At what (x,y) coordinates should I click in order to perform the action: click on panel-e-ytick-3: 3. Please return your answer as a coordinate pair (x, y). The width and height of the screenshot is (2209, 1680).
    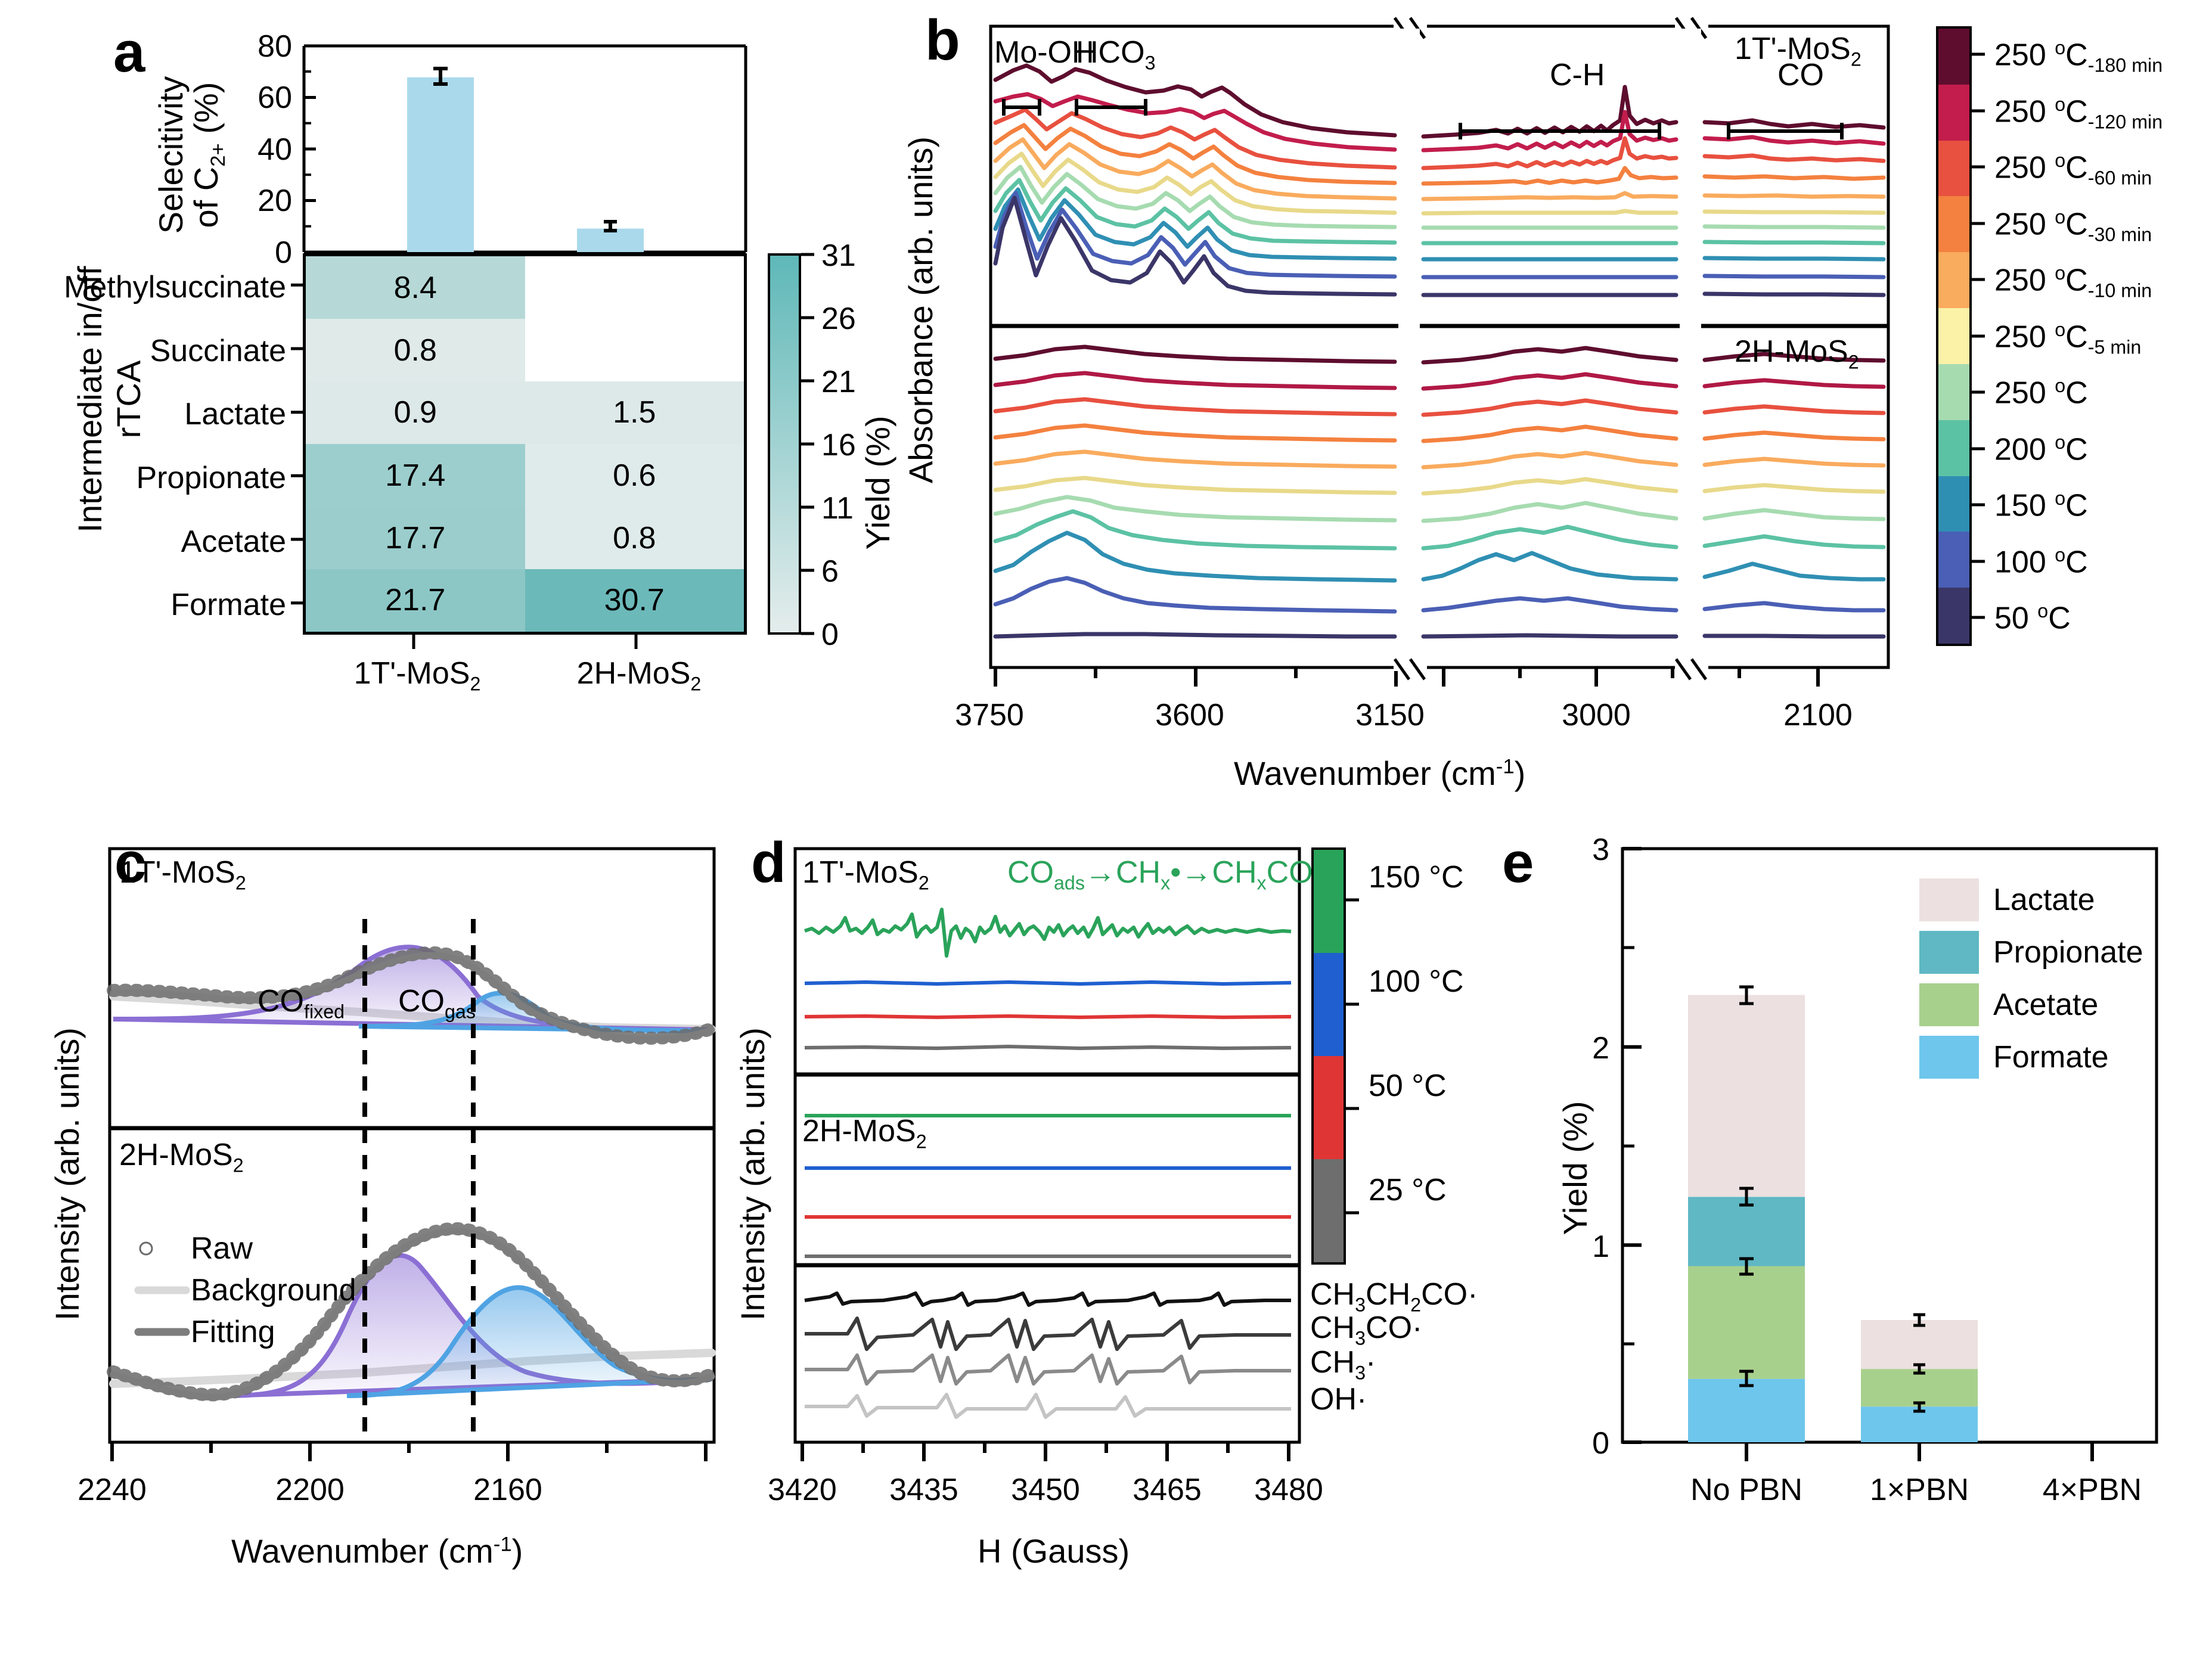
    Looking at the image, I should click on (1600, 850).